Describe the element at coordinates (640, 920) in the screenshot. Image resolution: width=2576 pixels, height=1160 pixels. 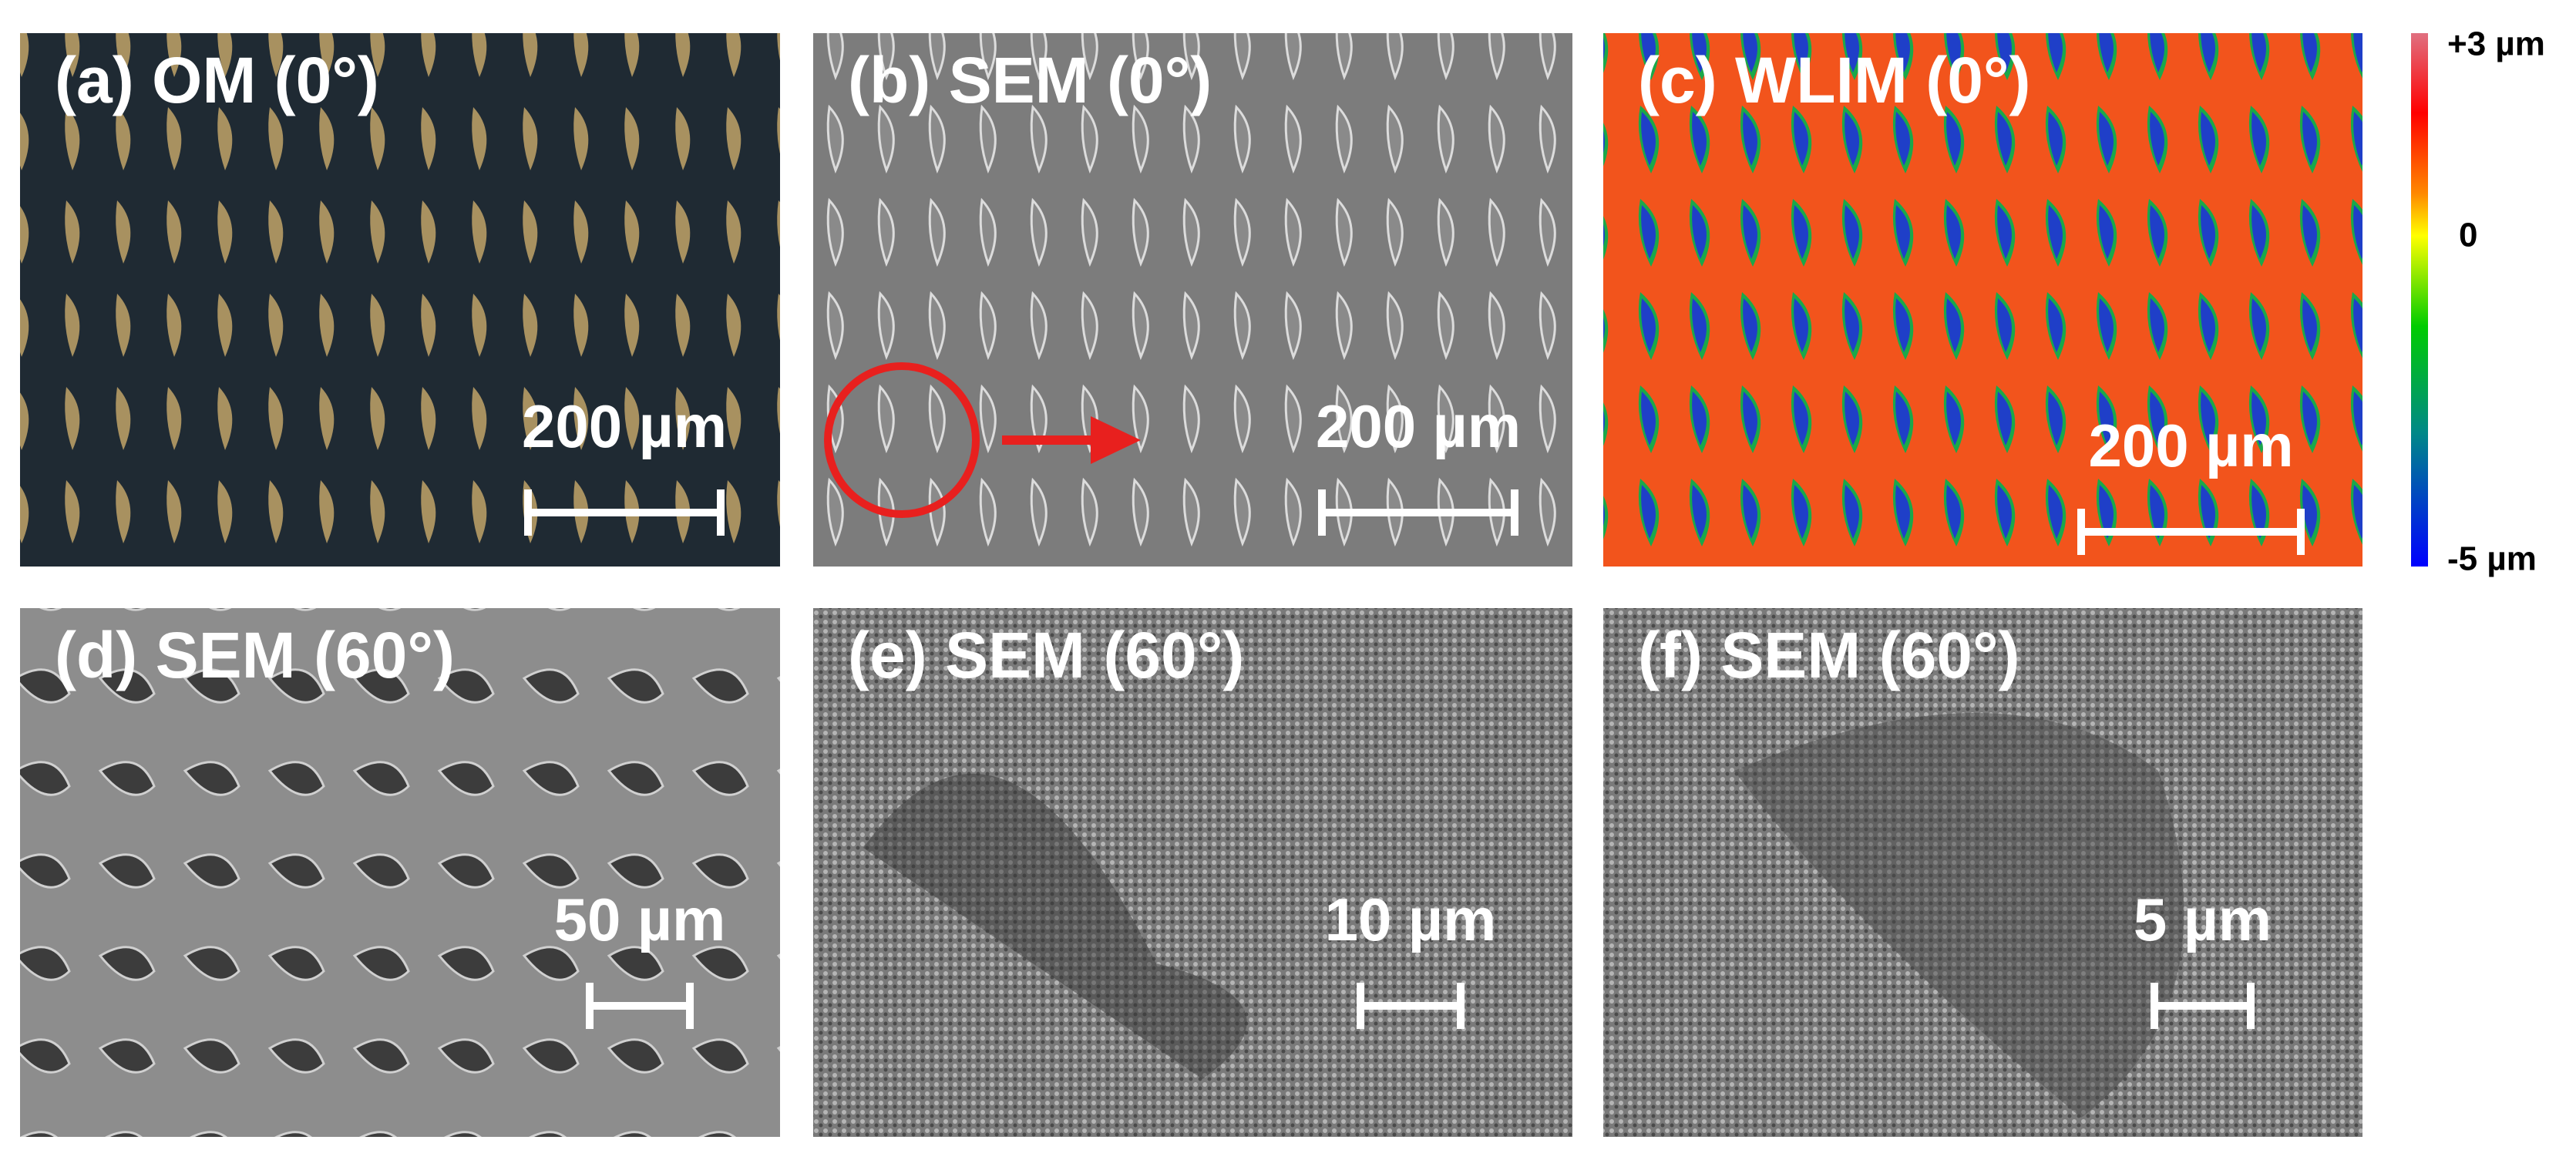
I see `scale-bar-label: 50 µm` at that location.